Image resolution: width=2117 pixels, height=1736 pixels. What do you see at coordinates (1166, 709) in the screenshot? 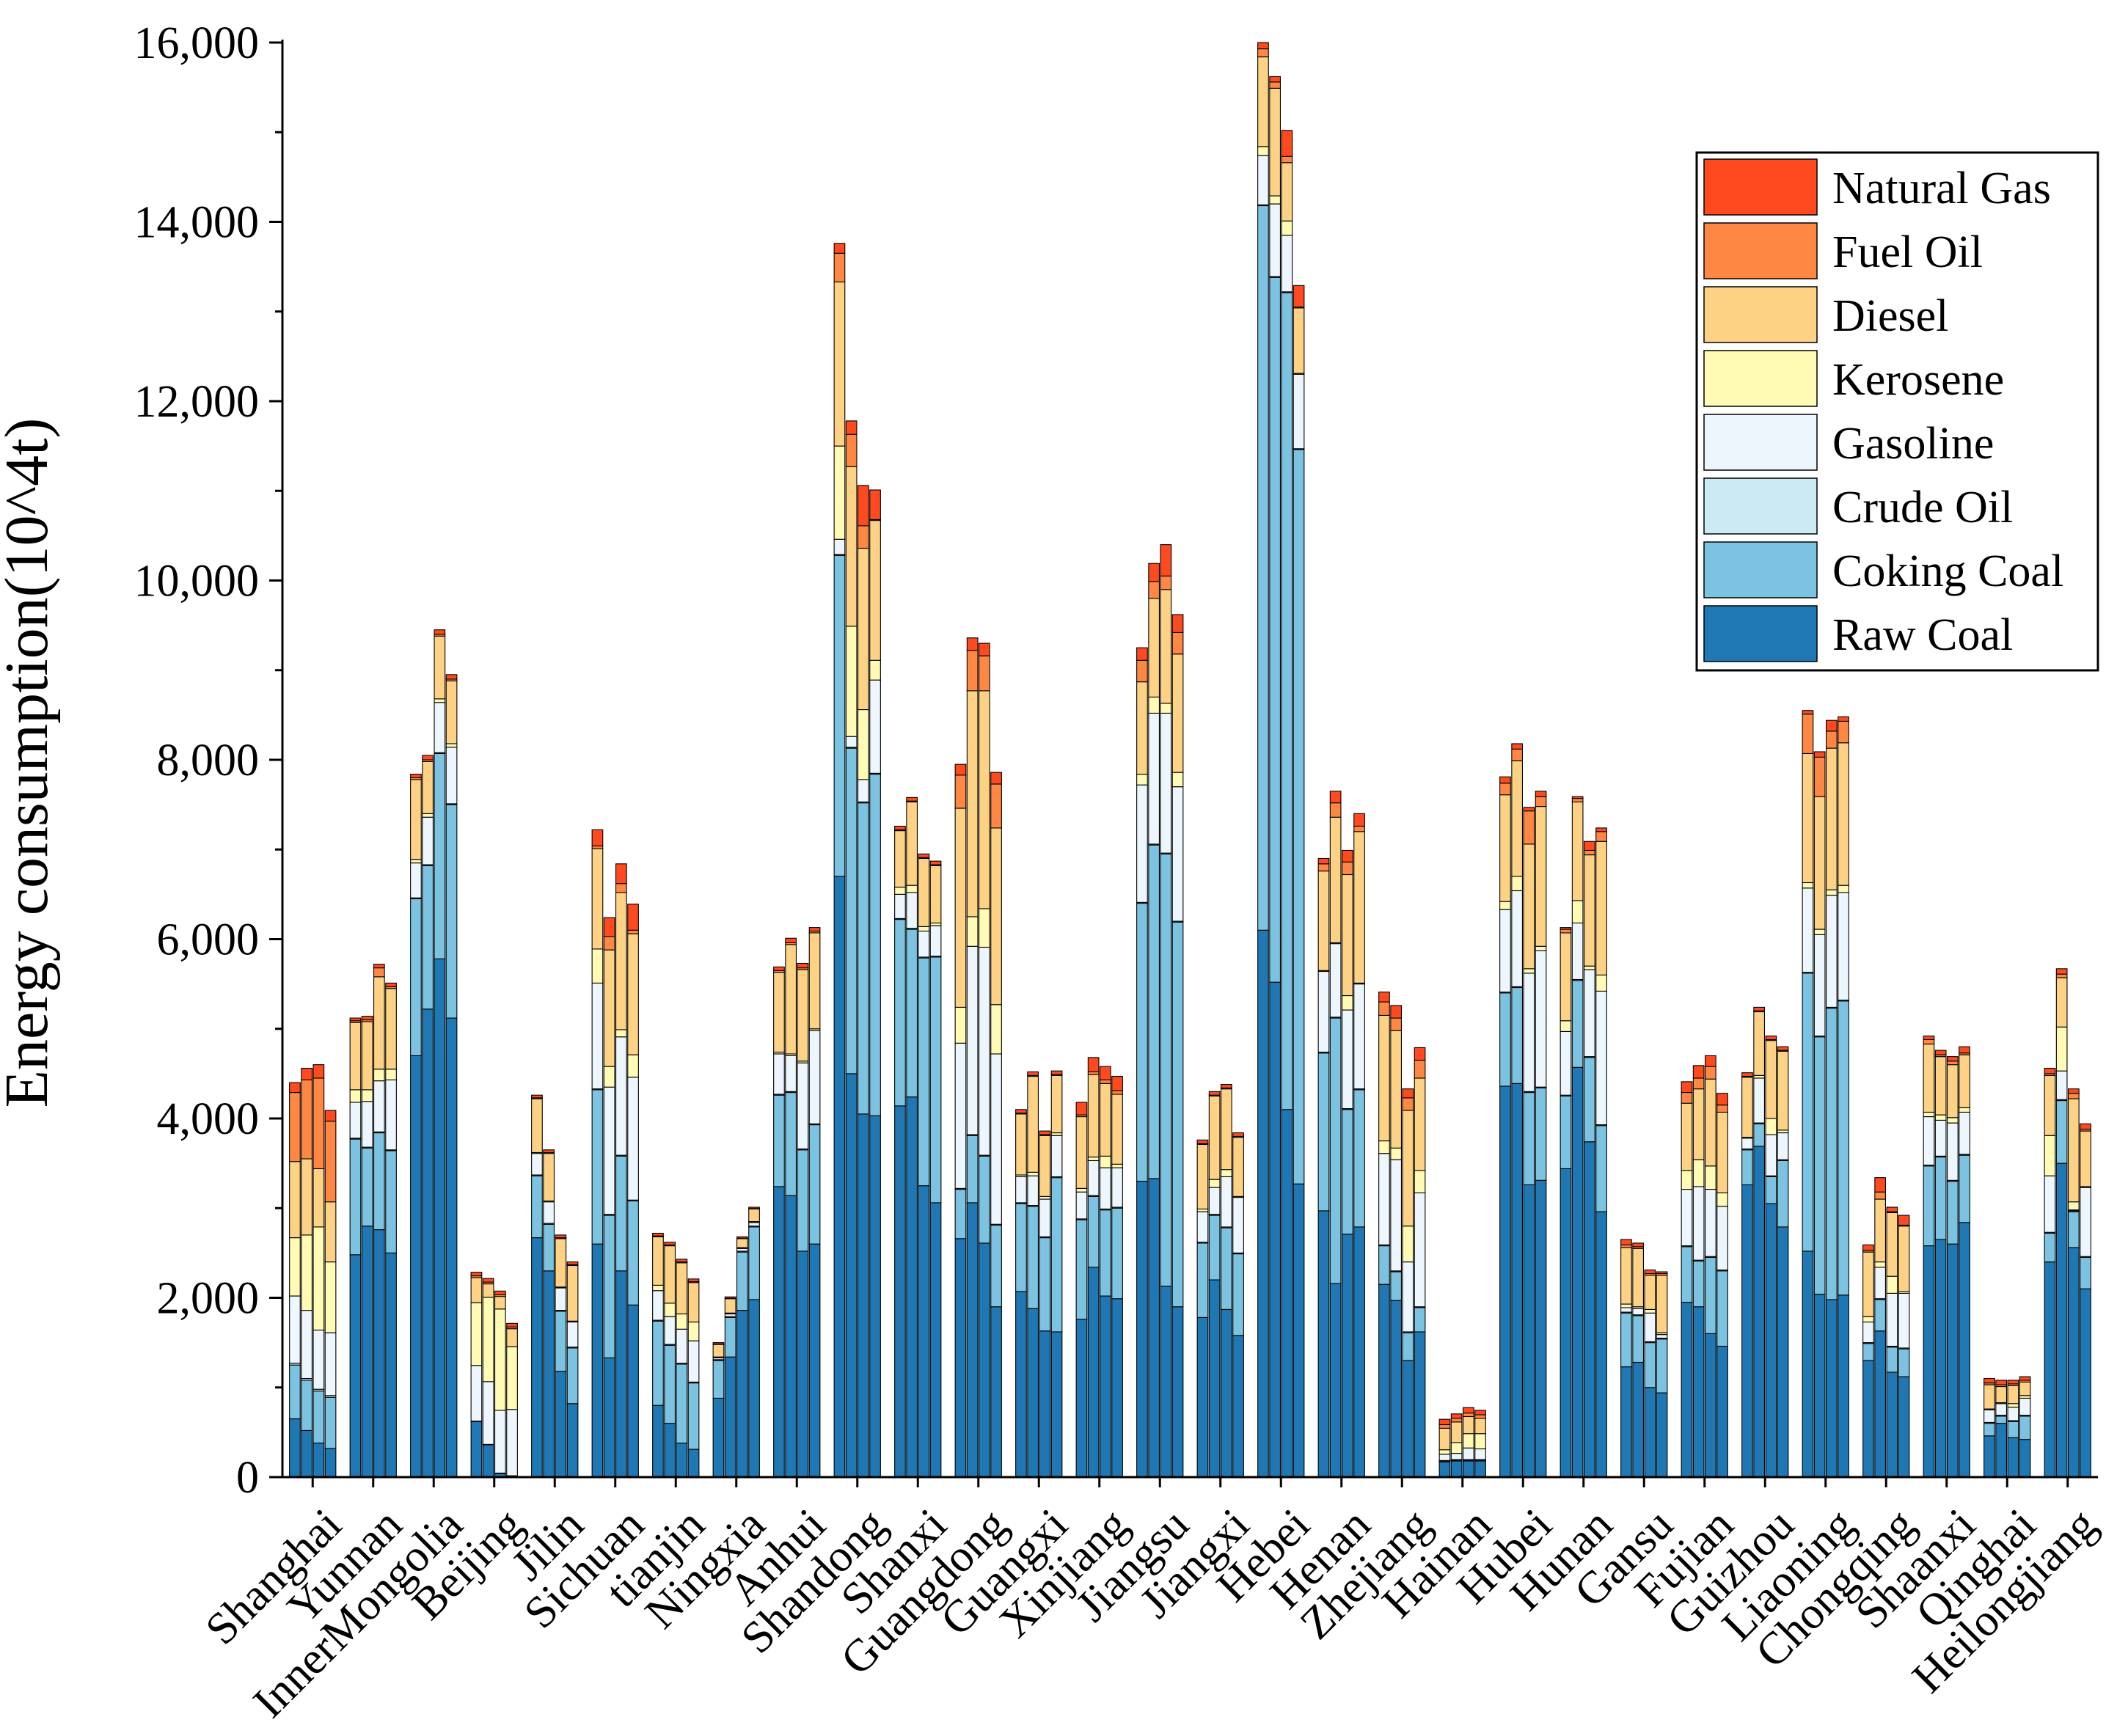
I see `bar-segment-jiangsu-3-kerosene` at bounding box center [1166, 709].